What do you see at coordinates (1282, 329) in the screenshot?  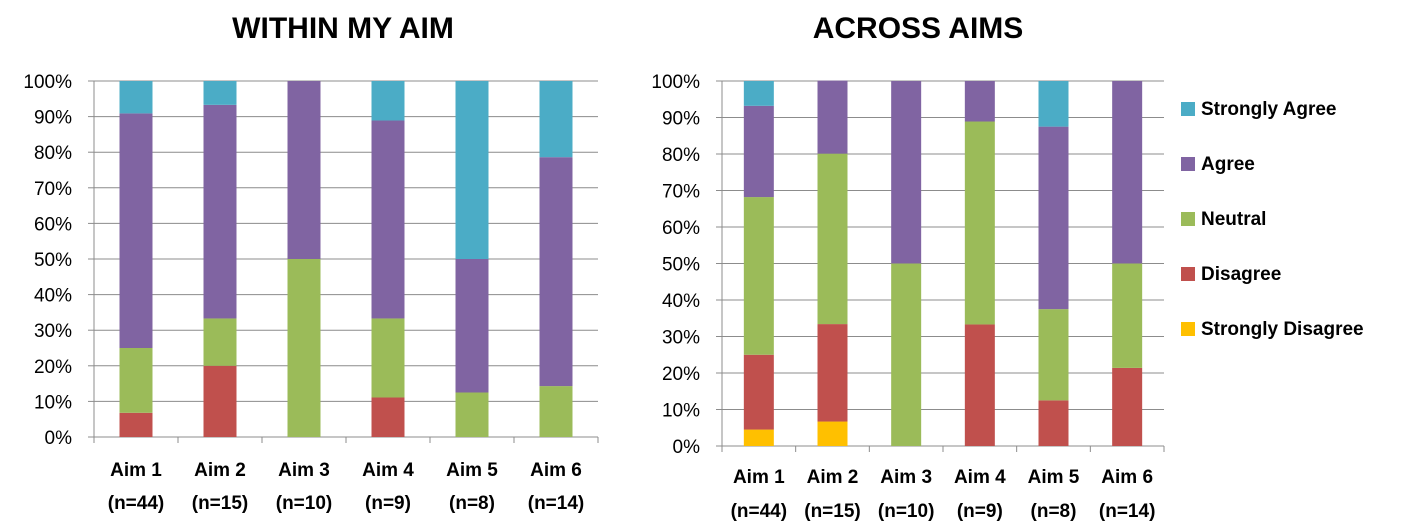 I see `legend-label-strongly-disagree: Strongly Disagree` at bounding box center [1282, 329].